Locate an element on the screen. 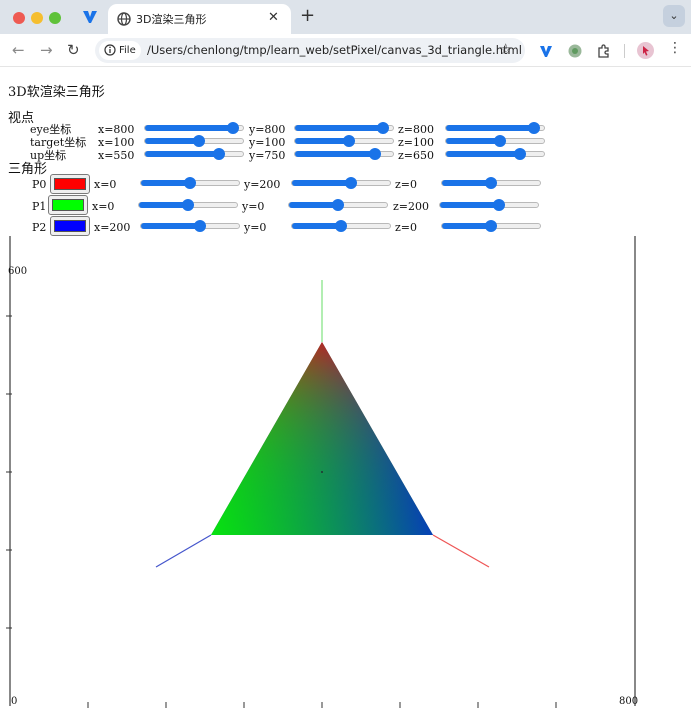 This screenshot has height=724, width=691. p1-color-picker is located at coordinates (68, 205).